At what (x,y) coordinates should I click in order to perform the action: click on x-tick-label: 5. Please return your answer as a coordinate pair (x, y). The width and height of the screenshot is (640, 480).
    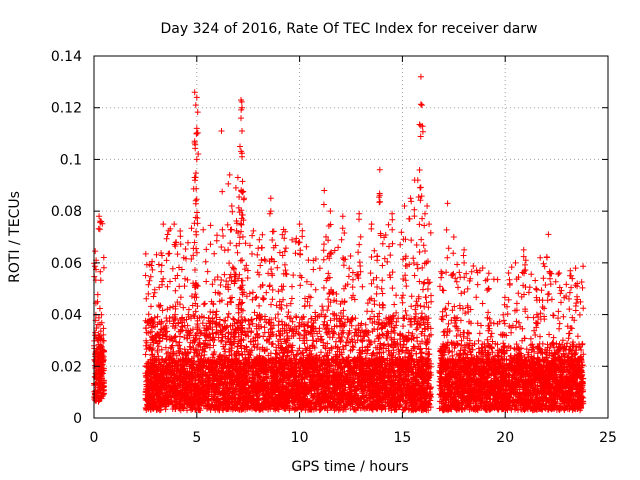
    Looking at the image, I should click on (196, 438).